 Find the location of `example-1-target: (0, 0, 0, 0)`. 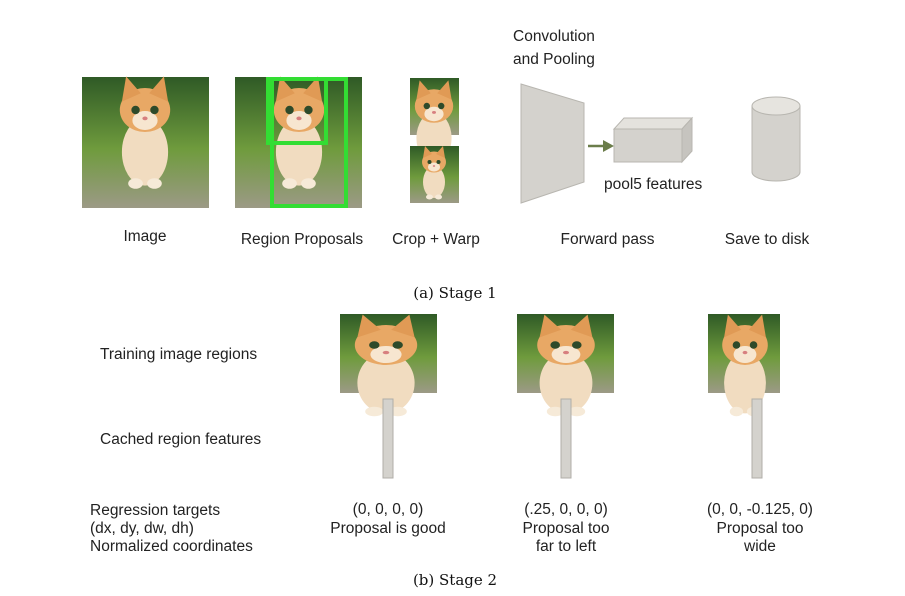

example-1-target: (0, 0, 0, 0) is located at coordinates (388, 509).